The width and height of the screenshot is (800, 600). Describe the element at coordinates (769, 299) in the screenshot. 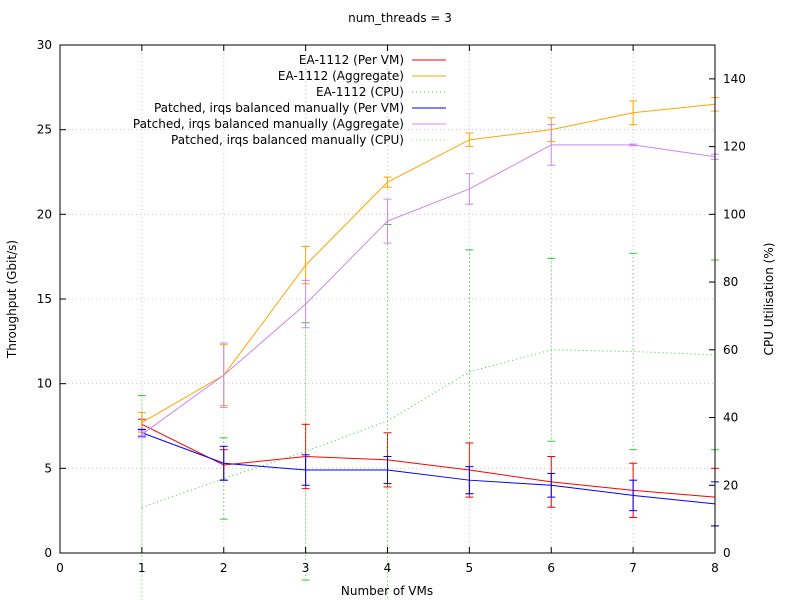

I see `y2-axis-label: CPU Utilisation (%)` at that location.